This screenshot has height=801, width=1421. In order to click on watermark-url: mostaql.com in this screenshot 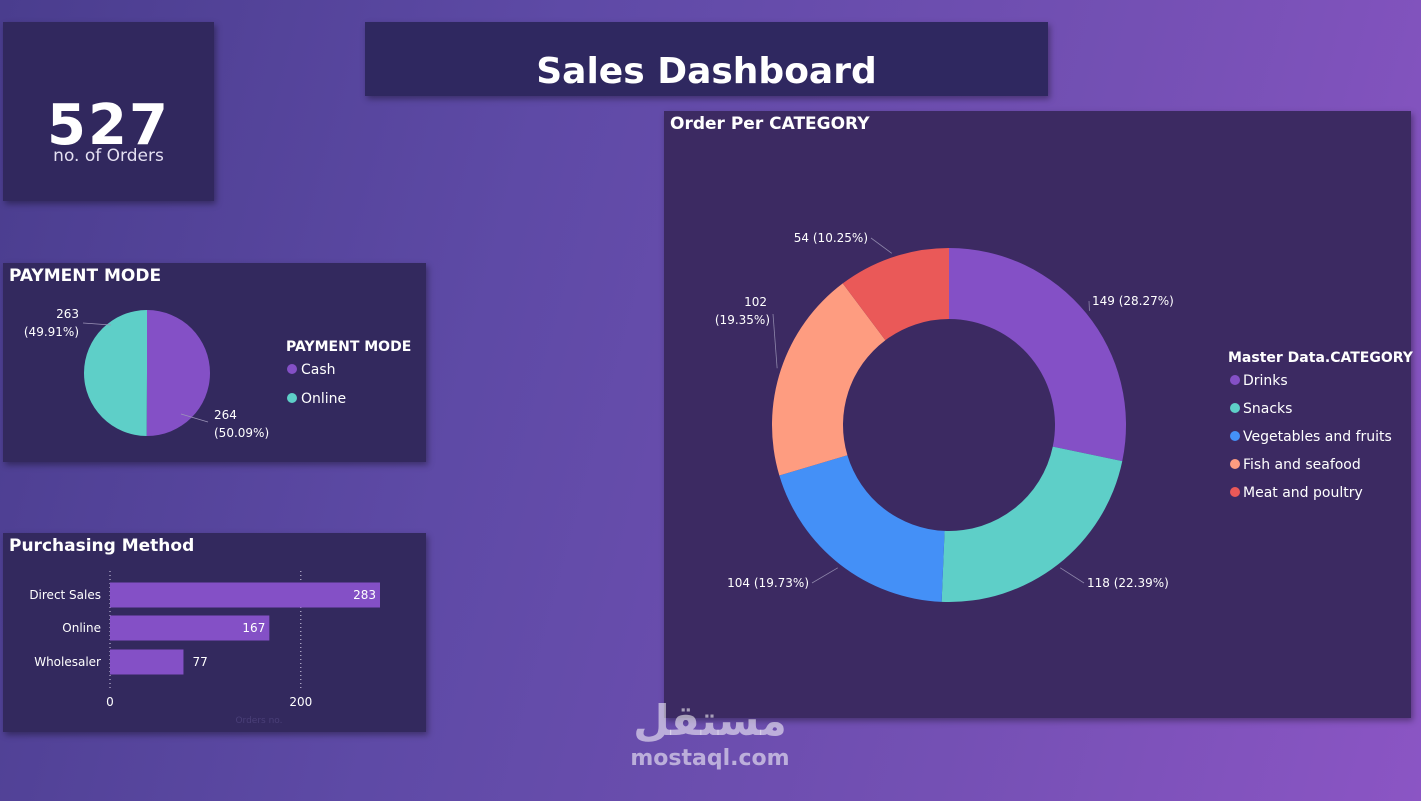, I will do `click(710, 758)`.